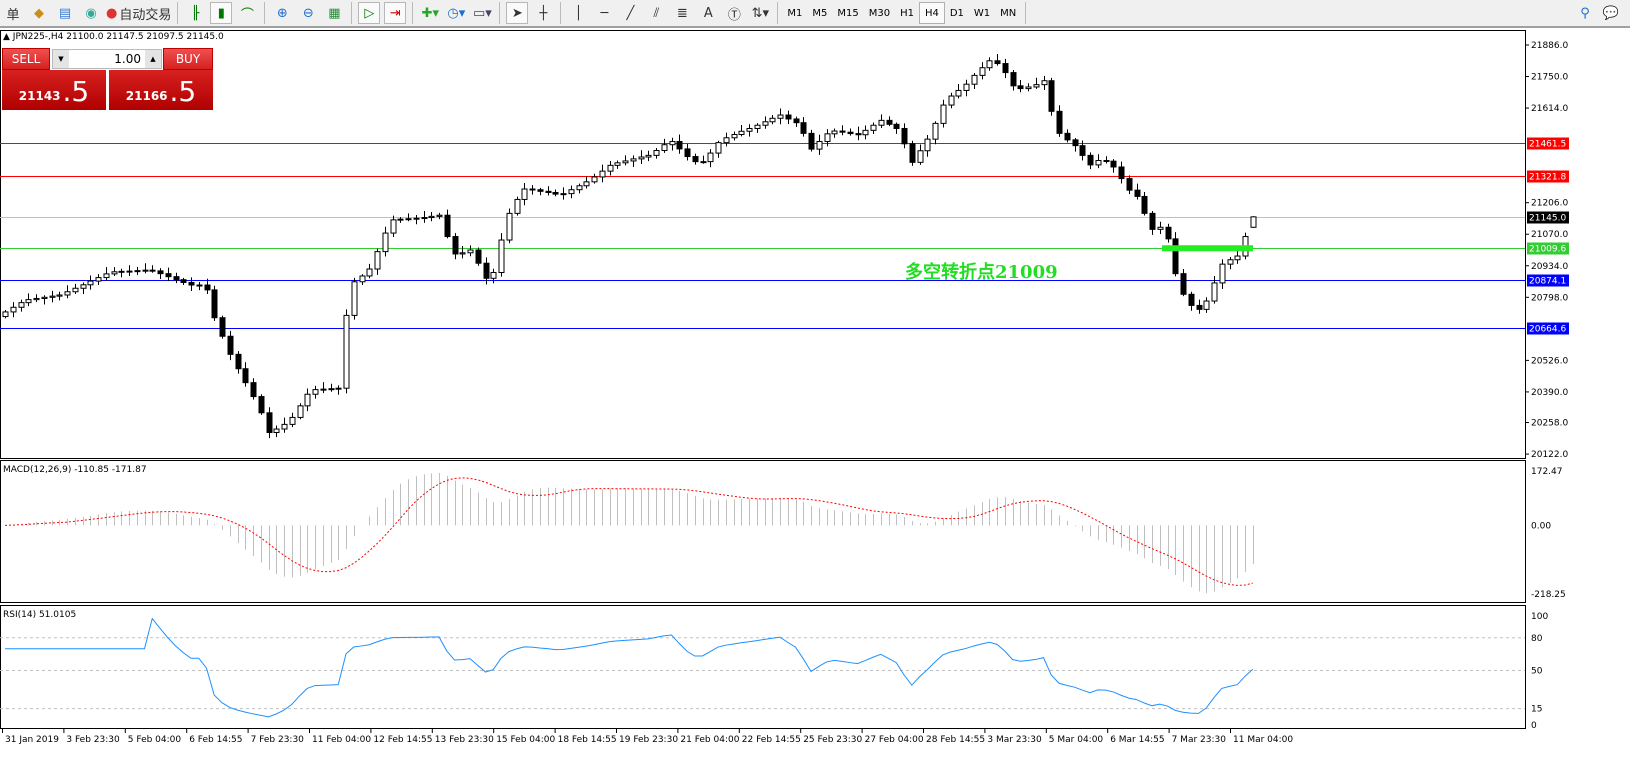 The width and height of the screenshot is (1630, 777). I want to click on lot-size-stepper: ▼ 1.00 ▲, so click(107, 59).